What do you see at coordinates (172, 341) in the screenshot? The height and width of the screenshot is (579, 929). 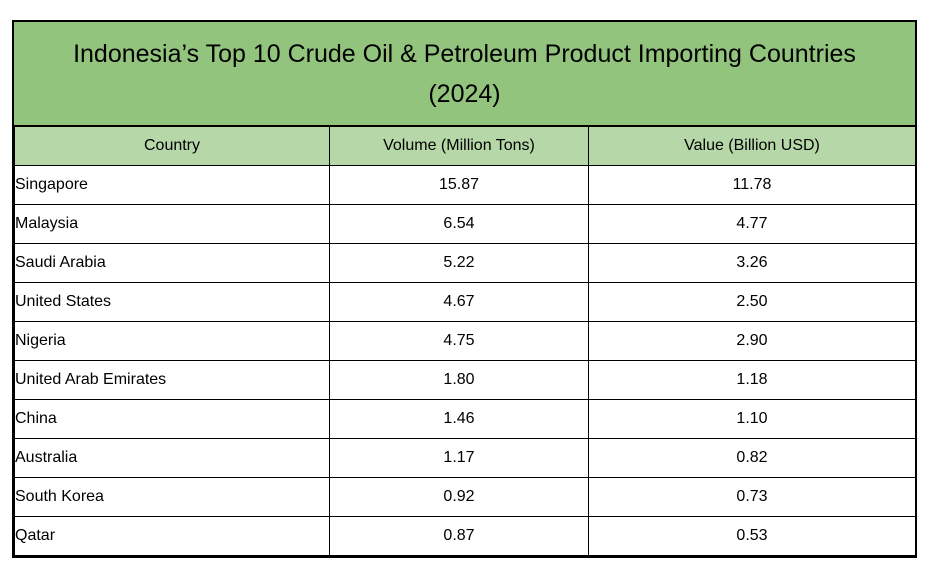 I see `country-cell: Nigeria` at bounding box center [172, 341].